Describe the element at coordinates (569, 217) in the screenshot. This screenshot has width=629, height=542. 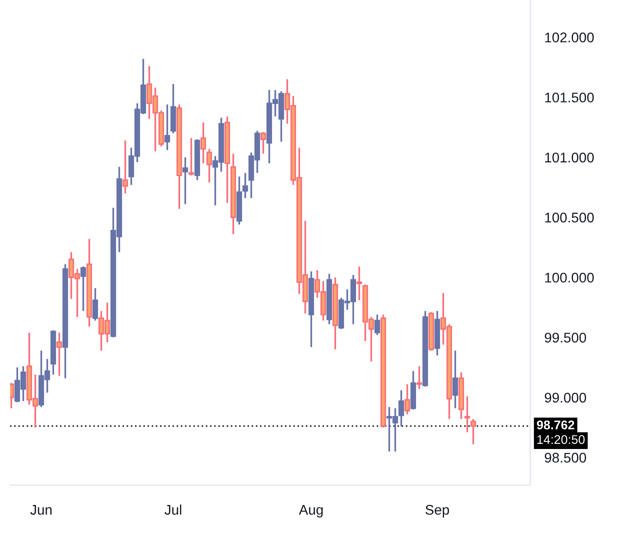
I see `y-tick-label: 100.500` at that location.